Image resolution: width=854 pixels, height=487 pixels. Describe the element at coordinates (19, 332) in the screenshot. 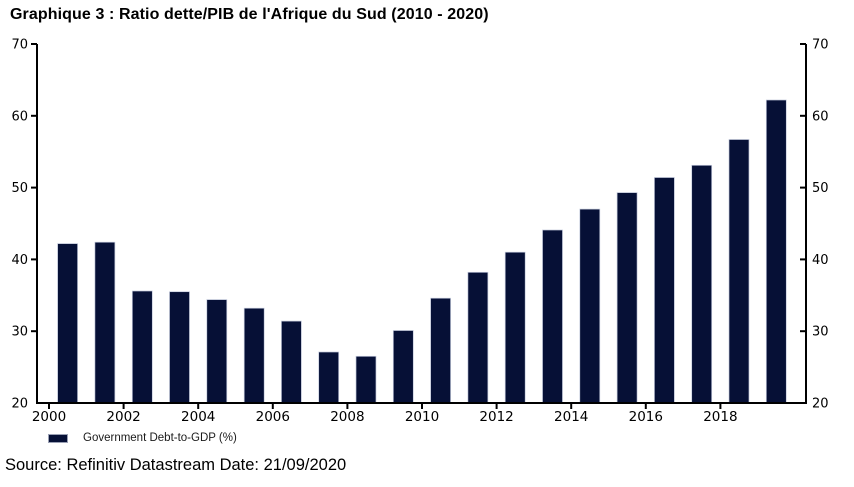

I see `y-axis-label-left: 30` at that location.